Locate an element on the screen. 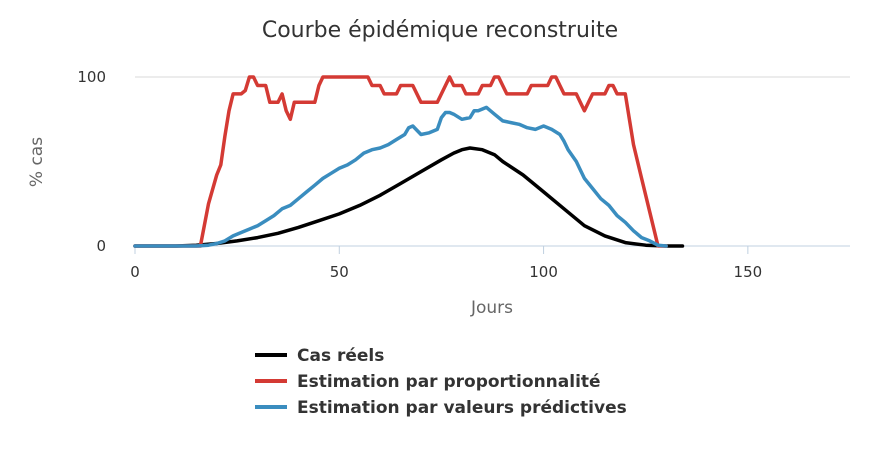 The image size is (880, 450). x-tick-label: 100 is located at coordinates (543, 272).